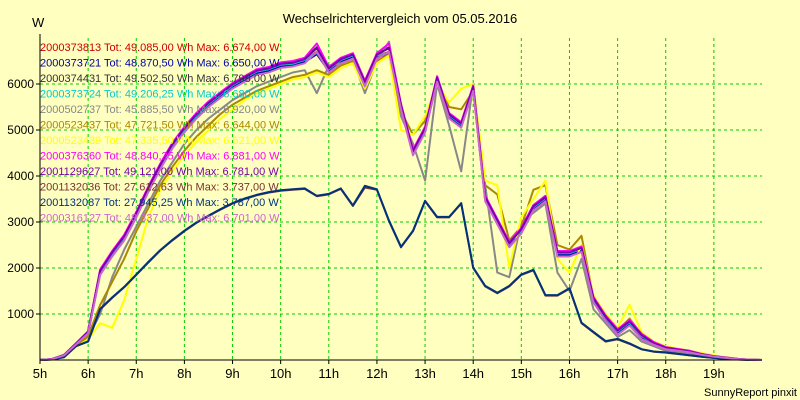 The width and height of the screenshot is (800, 400). What do you see at coordinates (20, 222) in the screenshot?
I see `y-tick-label: 3000` at bounding box center [20, 222].